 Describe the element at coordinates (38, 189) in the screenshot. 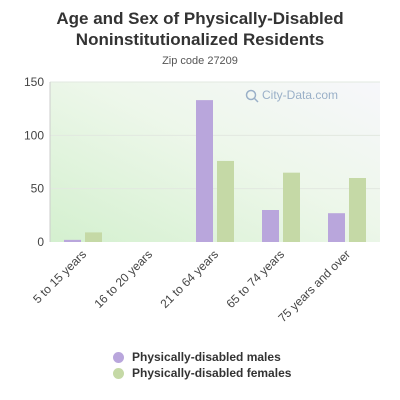

I see `y-tick-label: 50` at that location.